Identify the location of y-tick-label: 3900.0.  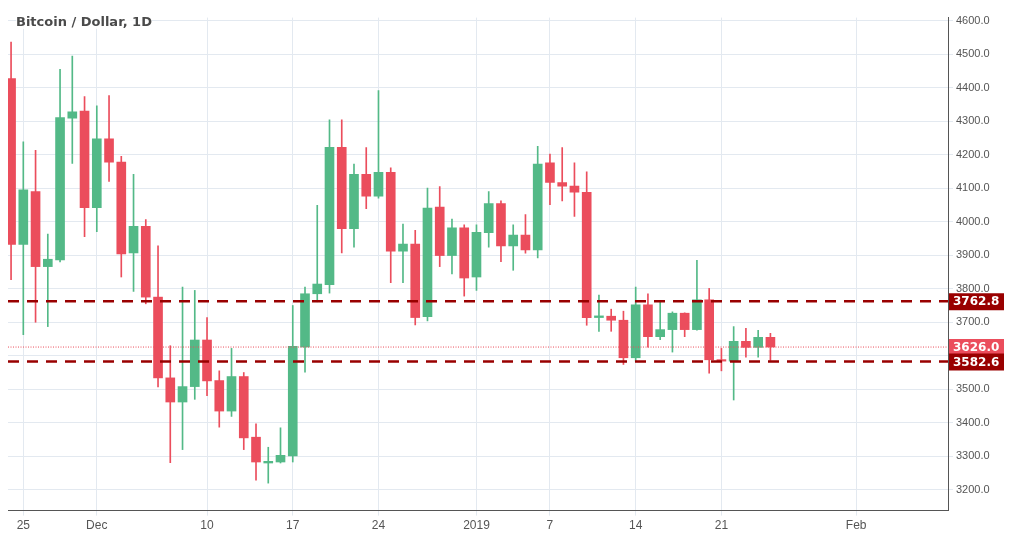
(973, 254).